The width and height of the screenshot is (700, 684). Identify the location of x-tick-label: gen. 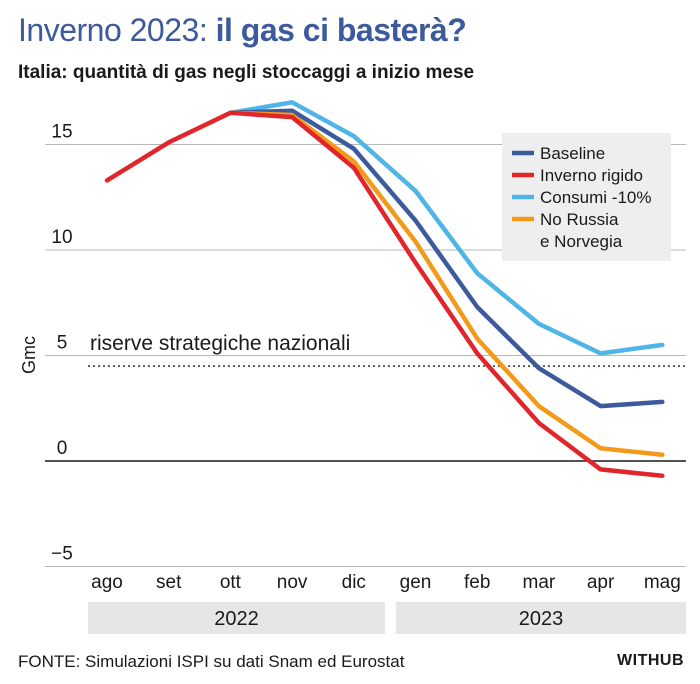
(416, 582).